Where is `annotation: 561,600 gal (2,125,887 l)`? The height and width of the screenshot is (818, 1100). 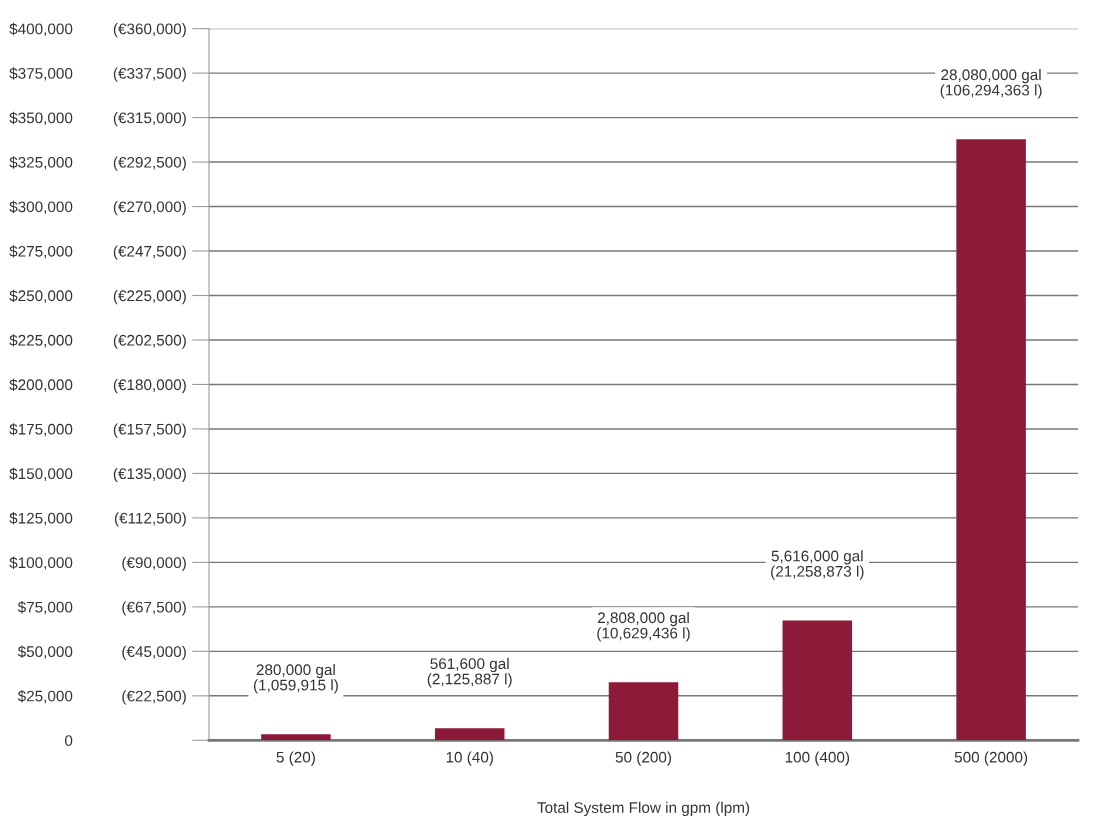 annotation: 561,600 gal (2,125,887 l) is located at coordinates (469, 672).